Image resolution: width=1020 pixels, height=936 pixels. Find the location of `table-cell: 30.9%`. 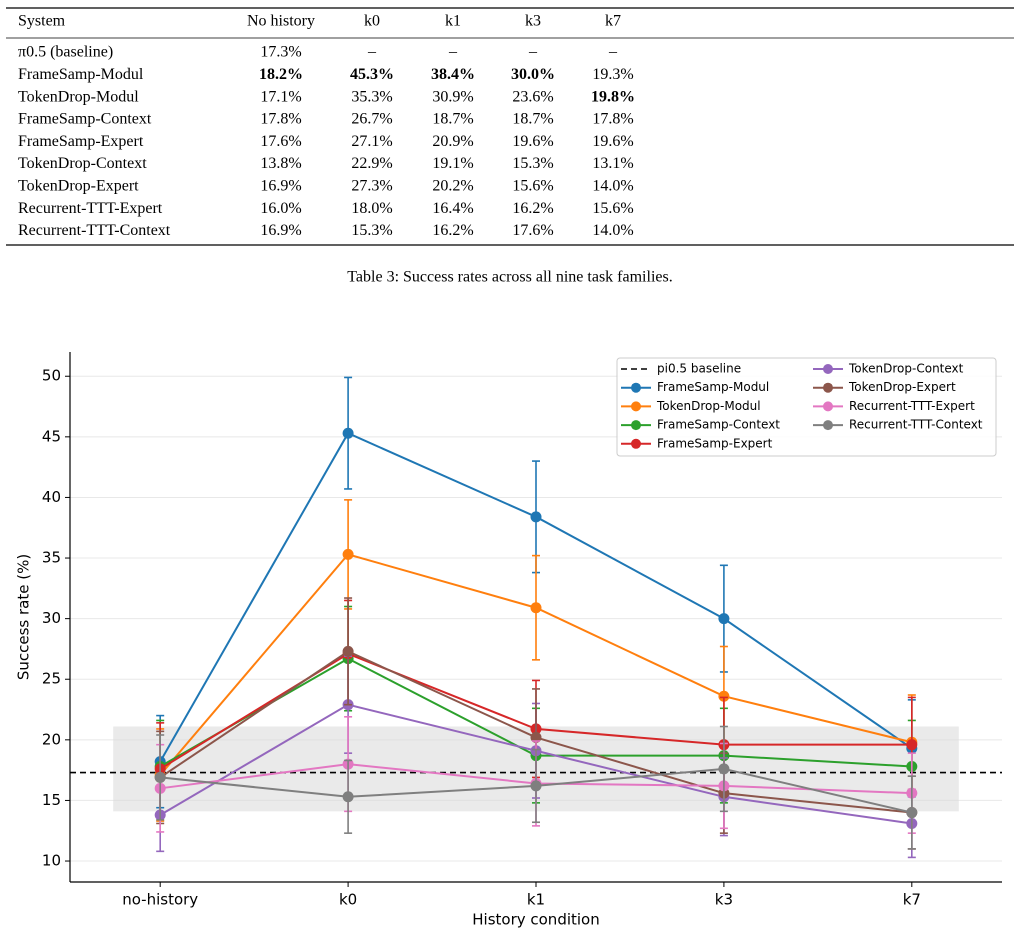

table-cell: 30.9% is located at coordinates (452, 96).